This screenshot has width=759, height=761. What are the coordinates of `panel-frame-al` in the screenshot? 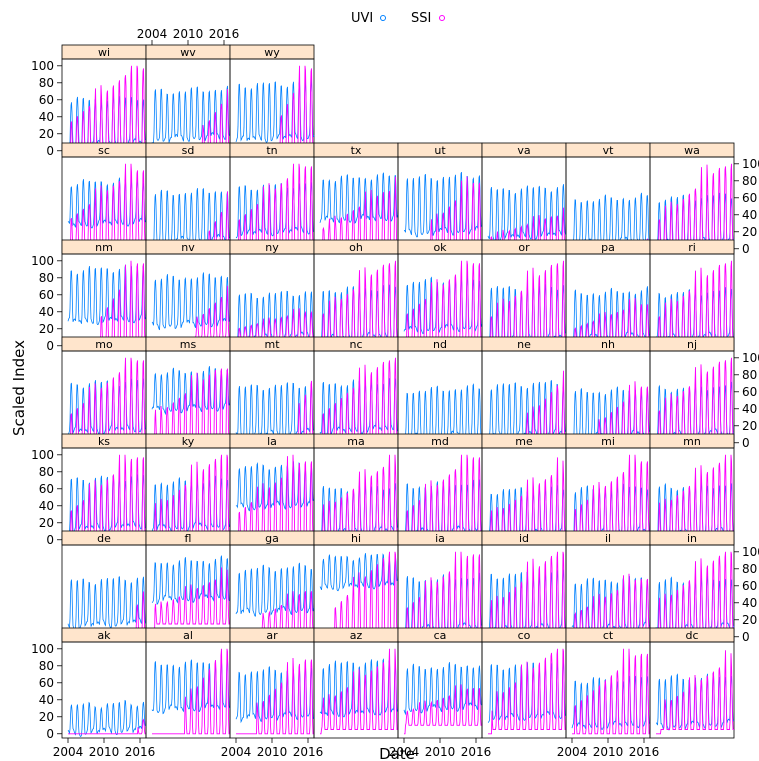 It's located at (188, 690).